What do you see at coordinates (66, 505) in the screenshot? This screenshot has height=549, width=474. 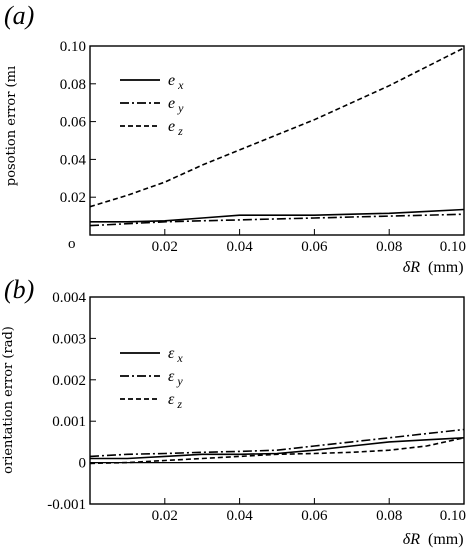 I see `y-tick-label: -0.001` at bounding box center [66, 505].